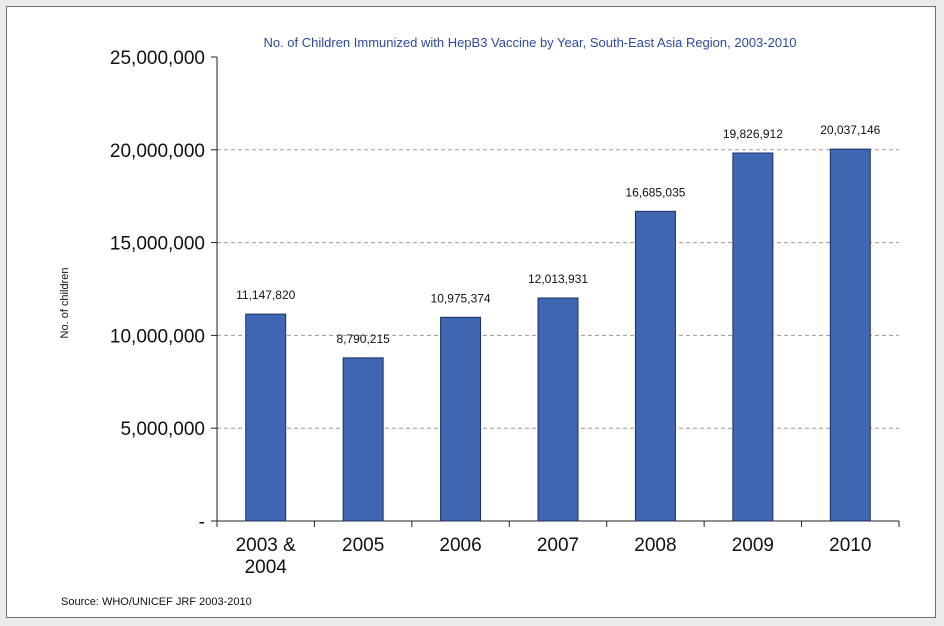  I want to click on x-tick-label: 2006, so click(460, 545).